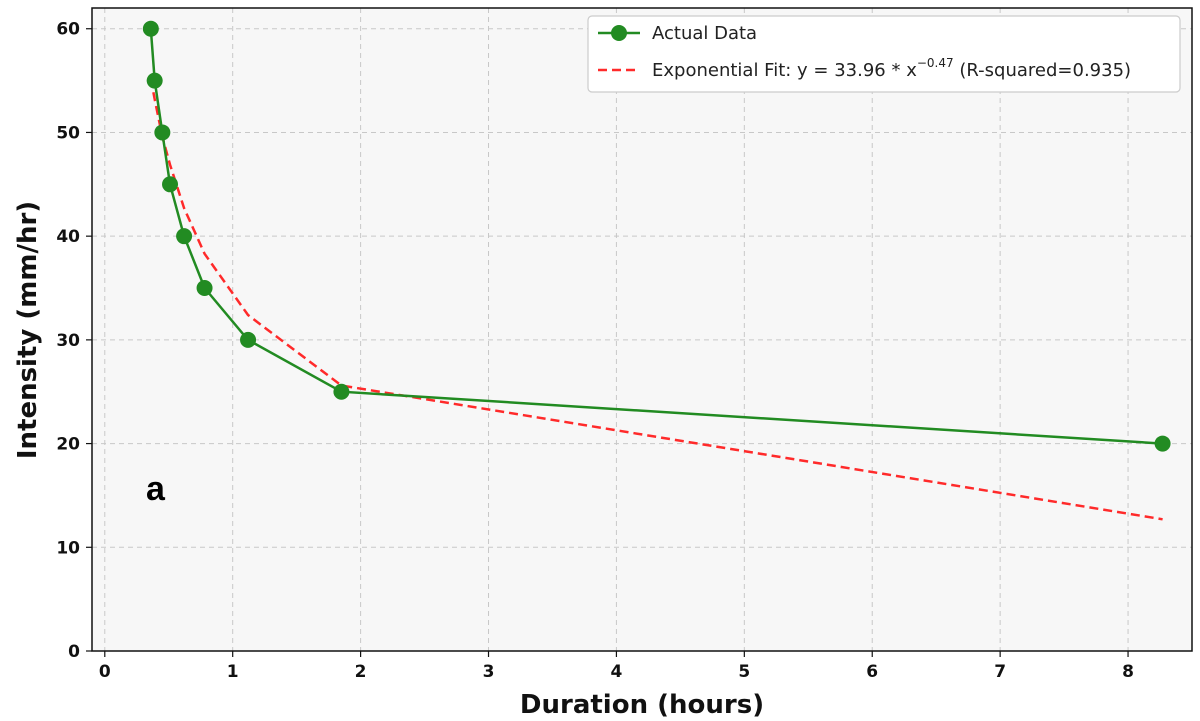  What do you see at coordinates (619, 33) in the screenshot?
I see `legend-actual-marker` at bounding box center [619, 33].